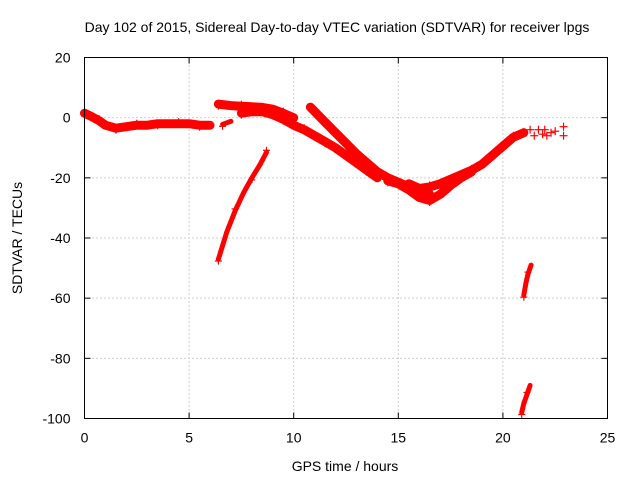 The width and height of the screenshot is (640, 480). Describe the element at coordinates (147, 120) in the screenshot. I see `series-track-main-early` at that location.